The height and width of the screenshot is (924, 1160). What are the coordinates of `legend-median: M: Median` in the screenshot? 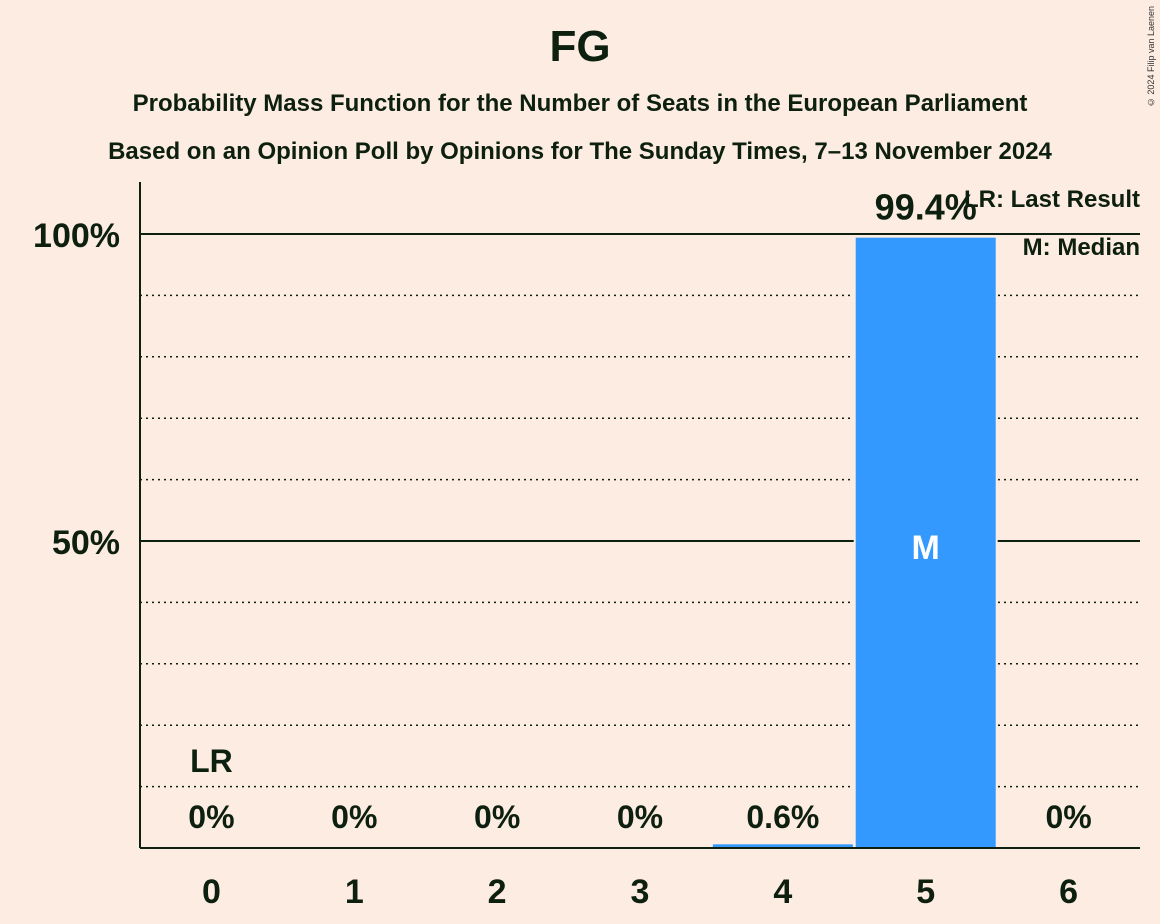 It's located at (1081, 247).